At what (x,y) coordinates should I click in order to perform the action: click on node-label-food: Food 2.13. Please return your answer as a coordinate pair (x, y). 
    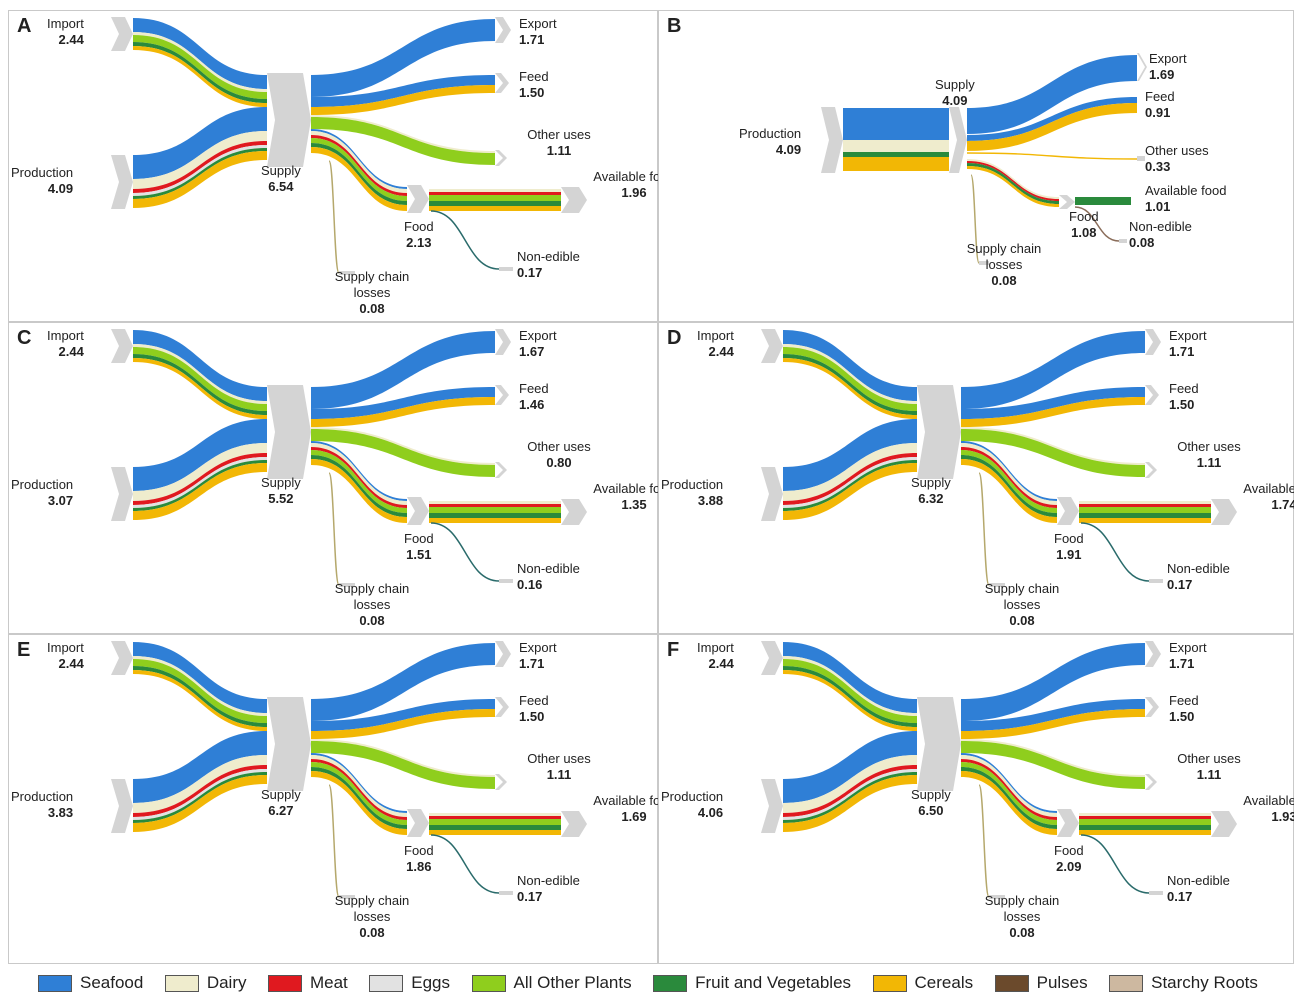
    Looking at the image, I should click on (419, 235).